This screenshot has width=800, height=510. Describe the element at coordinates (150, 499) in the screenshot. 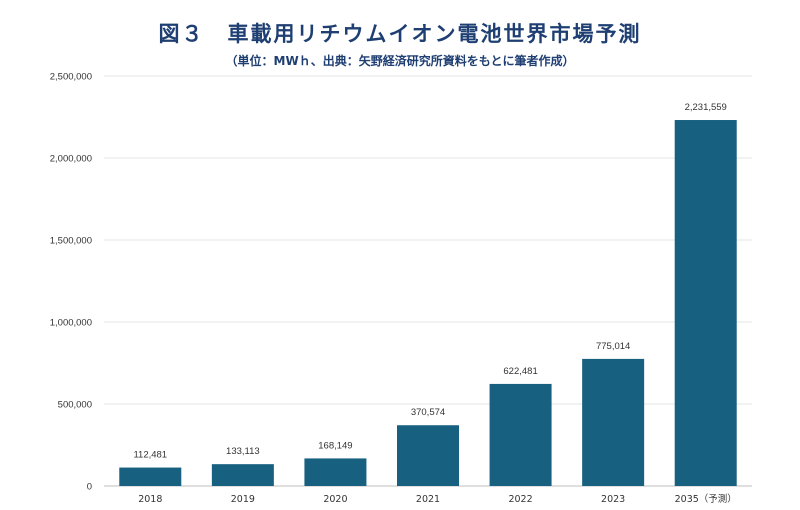

I see `x-tick-label-0: 2018` at that location.